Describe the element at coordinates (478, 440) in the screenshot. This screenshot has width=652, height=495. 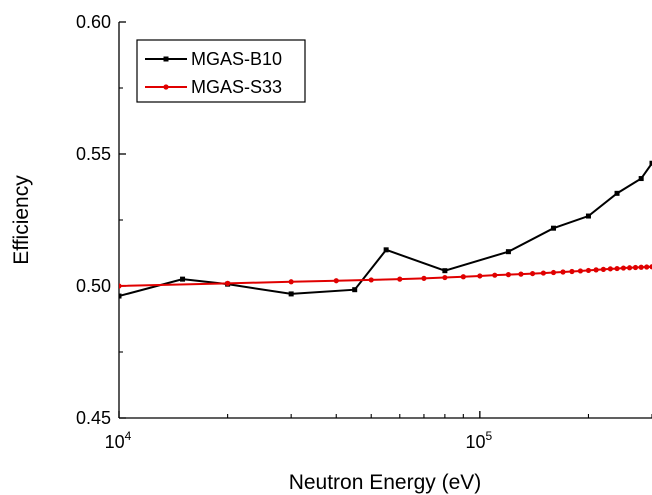
I see `x-tick-label: 10⁵` at that location.